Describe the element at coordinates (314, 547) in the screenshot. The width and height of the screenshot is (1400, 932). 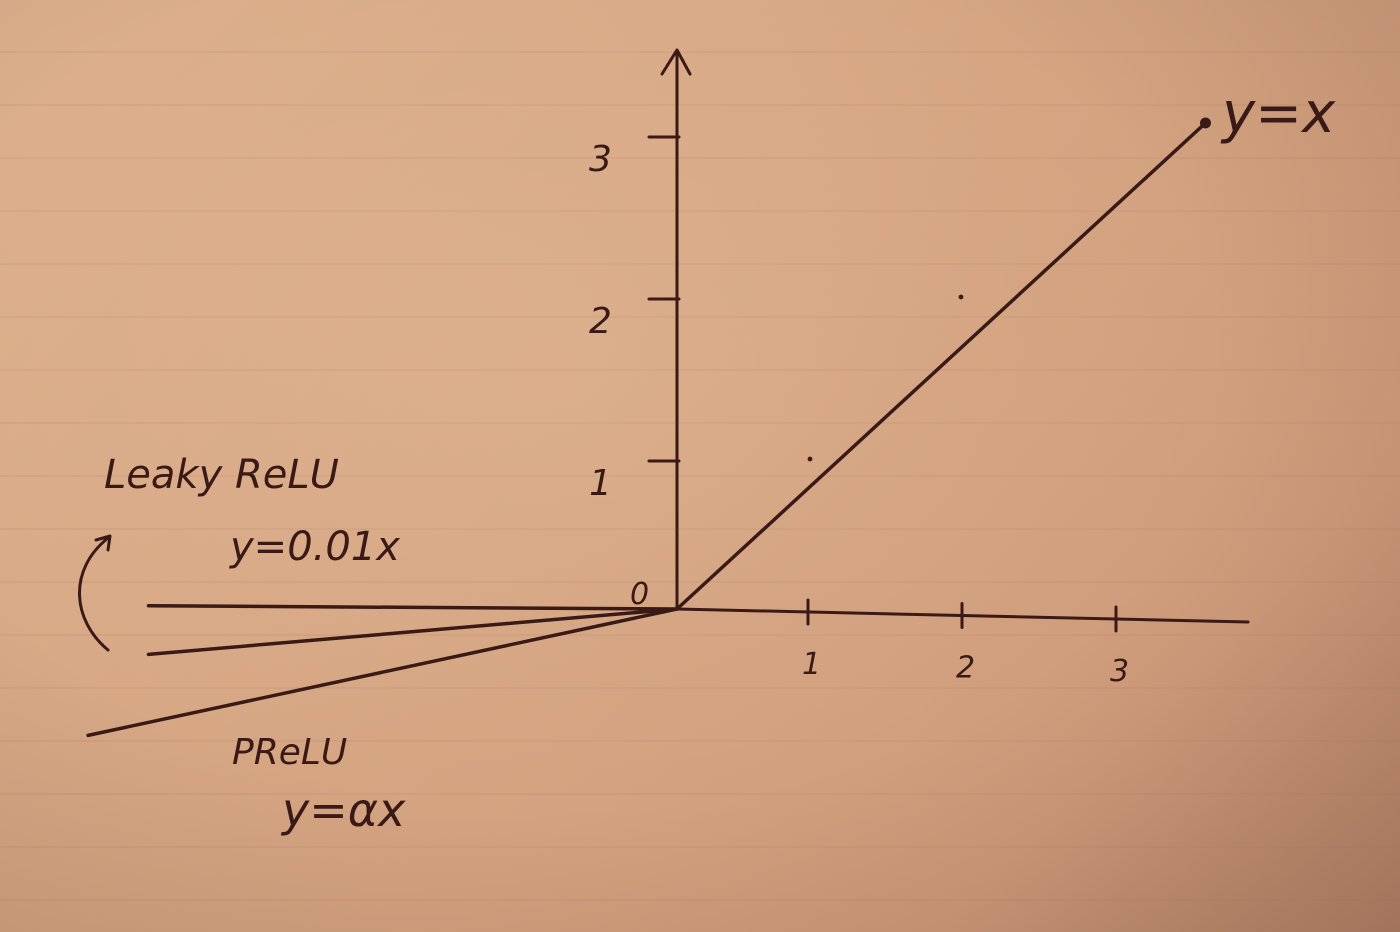
I see `leaky-relu-formula: y=0.01x` at that location.